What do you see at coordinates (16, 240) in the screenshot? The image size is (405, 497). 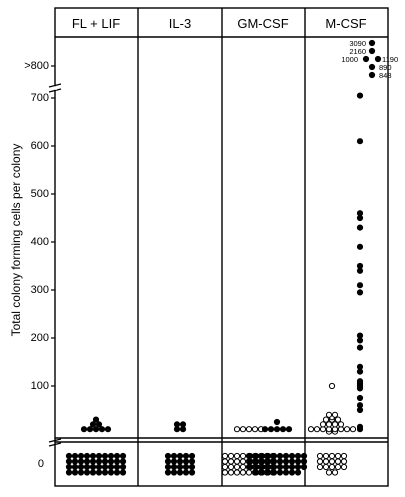 I see `y-axis-label: Total colony forming cells per colony` at bounding box center [16, 240].